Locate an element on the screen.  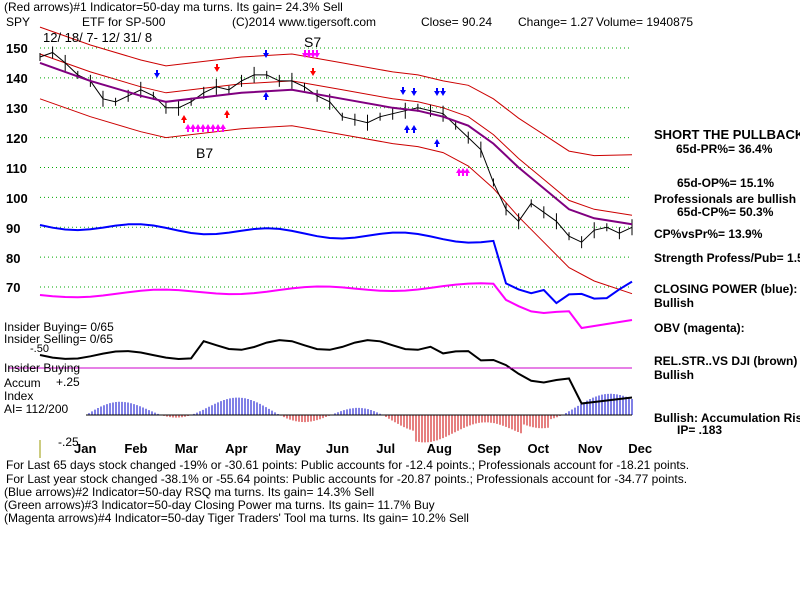
closing-power-status: Bullish is located at coordinates (674, 303).